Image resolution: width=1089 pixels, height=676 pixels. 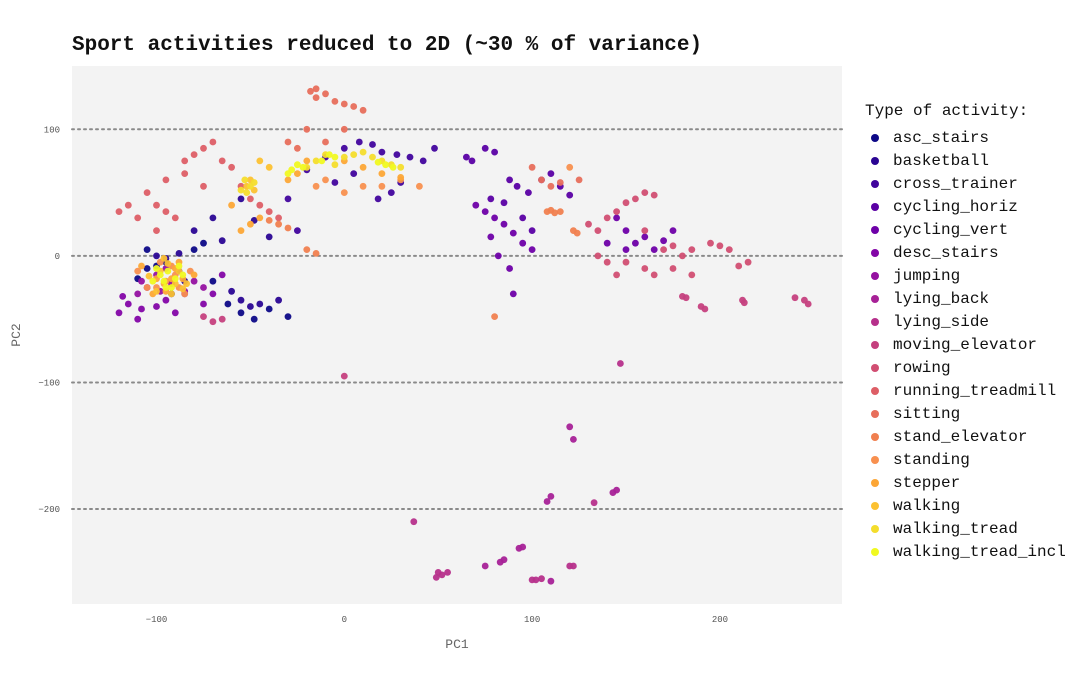 What do you see at coordinates (965, 137) in the screenshot?
I see `legend-item-asc_stairs: asc_stairs` at bounding box center [965, 137].